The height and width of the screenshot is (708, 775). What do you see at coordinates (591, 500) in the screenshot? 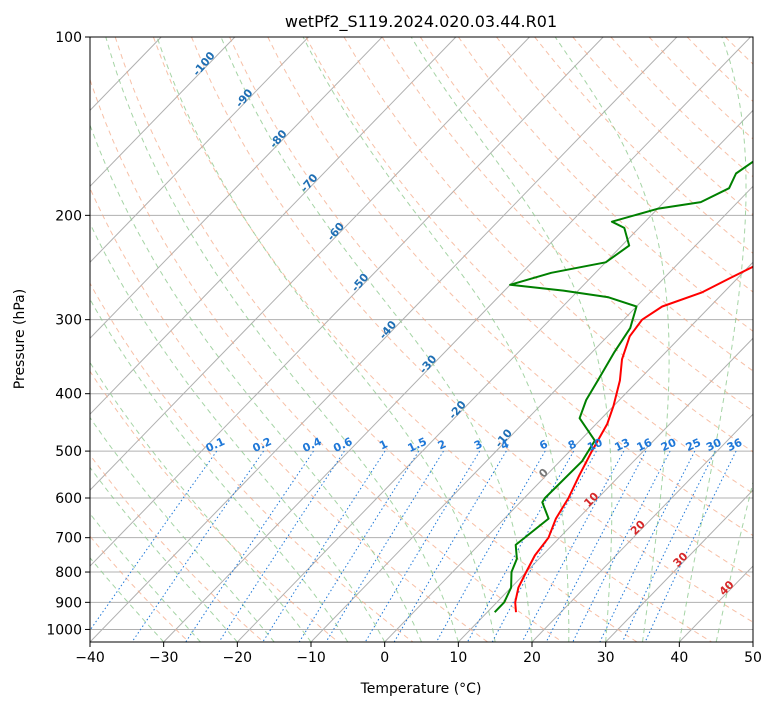
I see `moist-adiabat-label: 10` at bounding box center [591, 500].